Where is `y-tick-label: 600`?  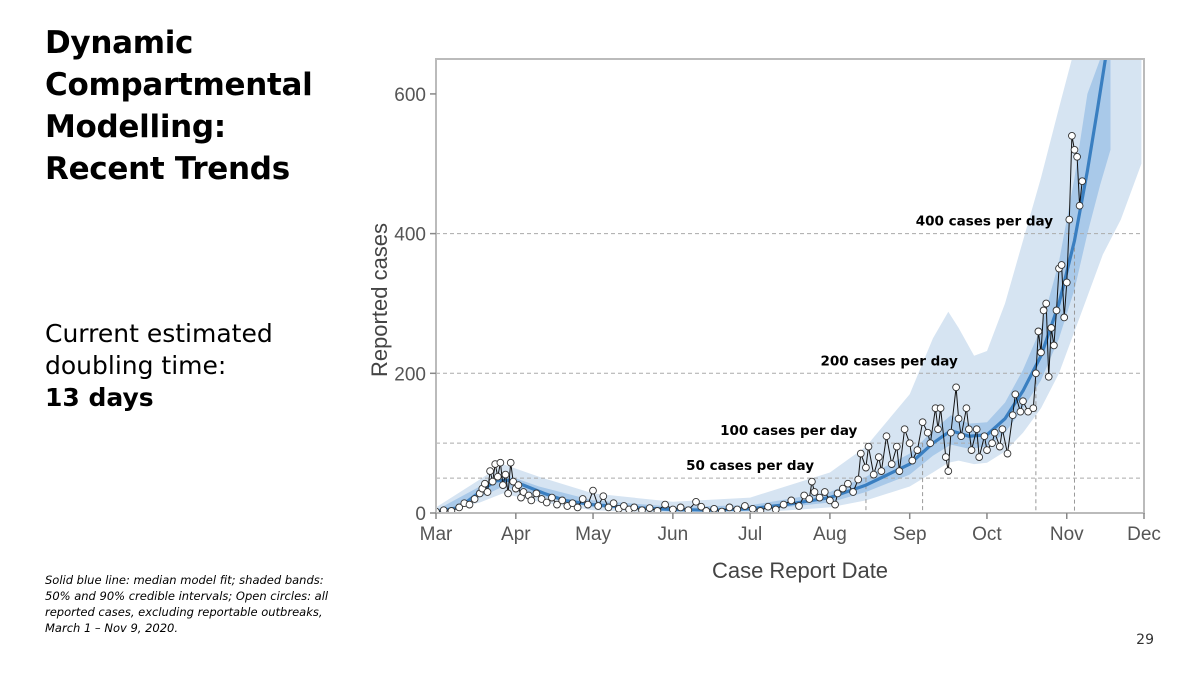 y-tick-label: 600 is located at coordinates (410, 95).